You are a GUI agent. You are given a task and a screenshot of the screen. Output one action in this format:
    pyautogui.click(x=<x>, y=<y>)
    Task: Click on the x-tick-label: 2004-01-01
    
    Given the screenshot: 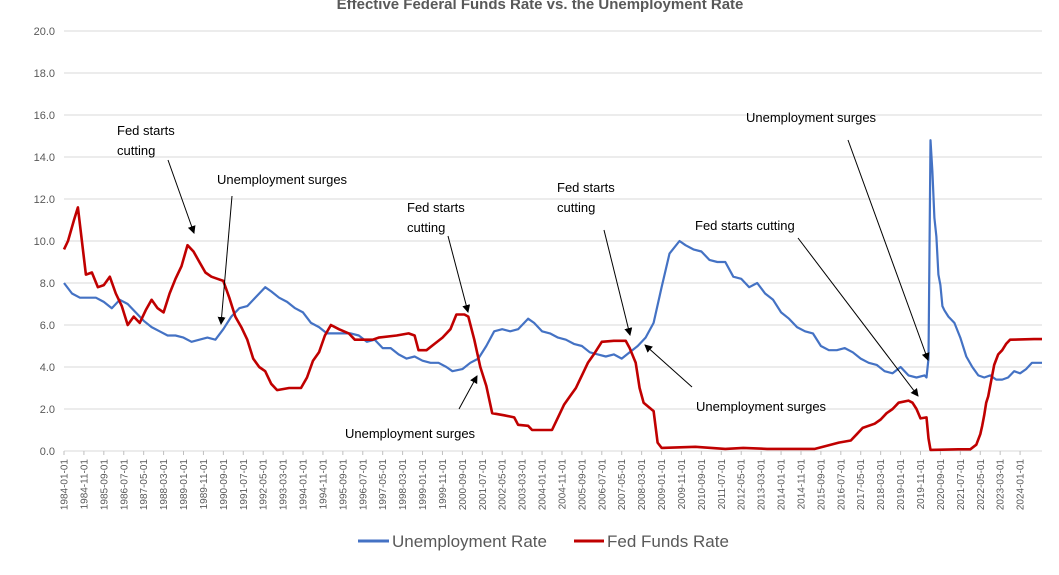 What is the action you would take?
    pyautogui.click(x=543, y=485)
    